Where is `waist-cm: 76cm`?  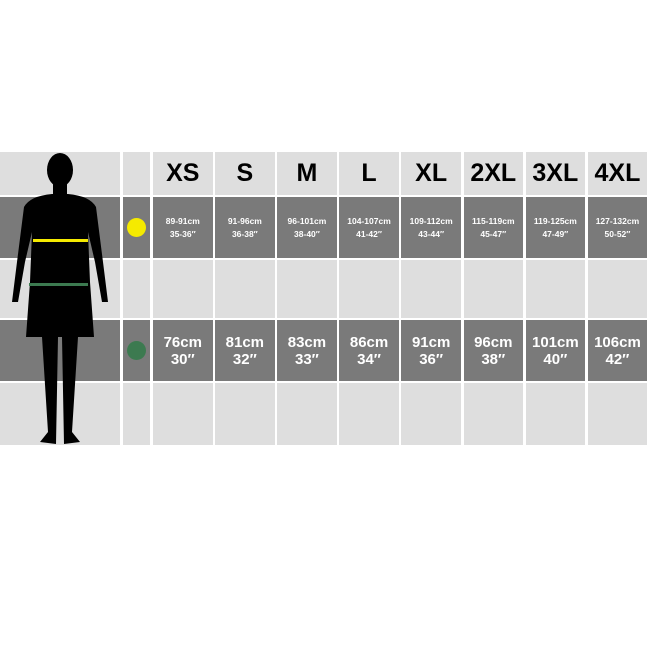 waist-cm: 76cm is located at coordinates (182, 342).